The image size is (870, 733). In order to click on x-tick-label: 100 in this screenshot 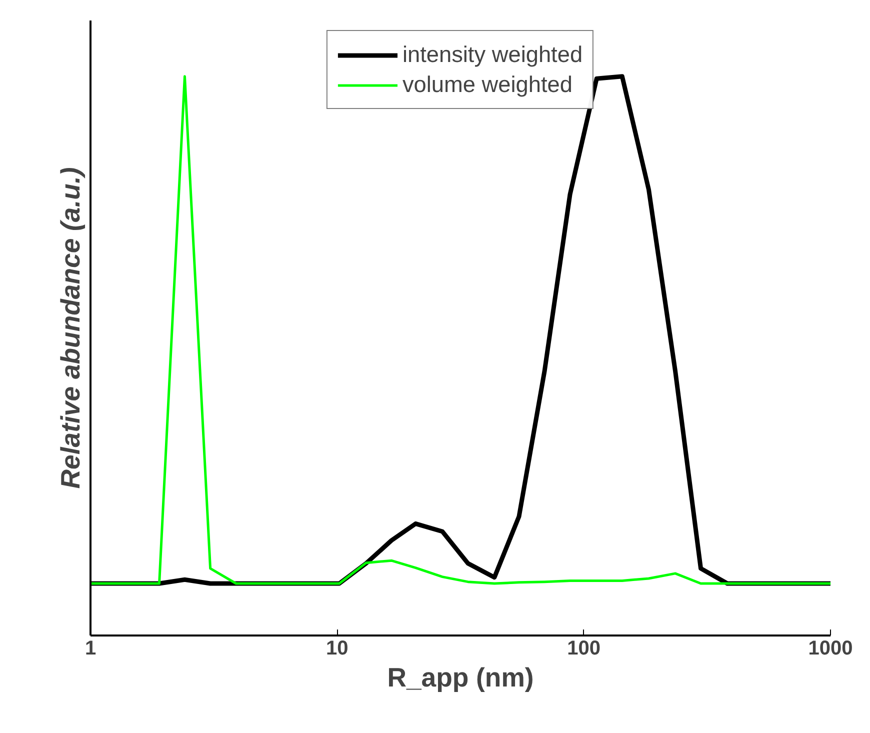, I will do `click(584, 649)`.